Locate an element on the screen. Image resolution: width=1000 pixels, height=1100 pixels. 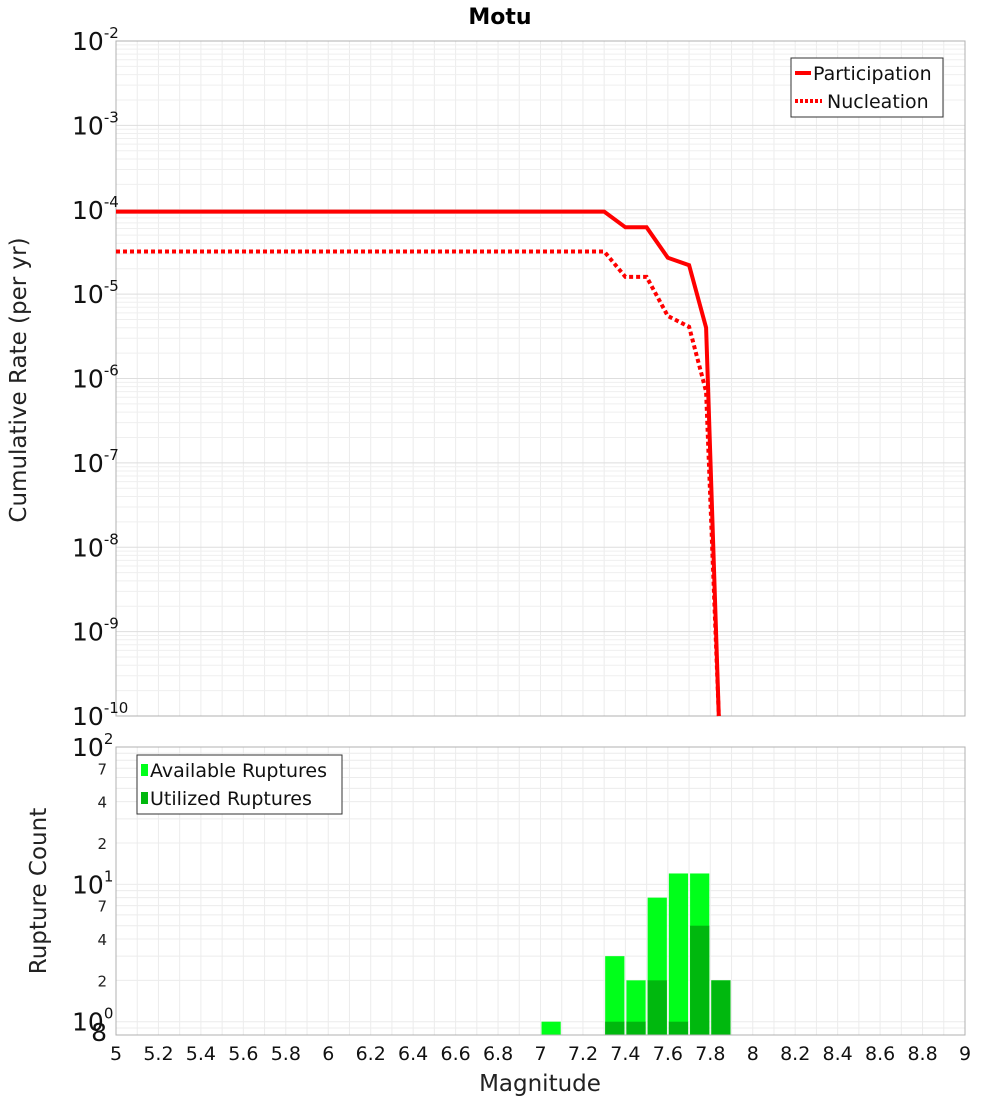
x-tick-label: 9 is located at coordinates (965, 1054).